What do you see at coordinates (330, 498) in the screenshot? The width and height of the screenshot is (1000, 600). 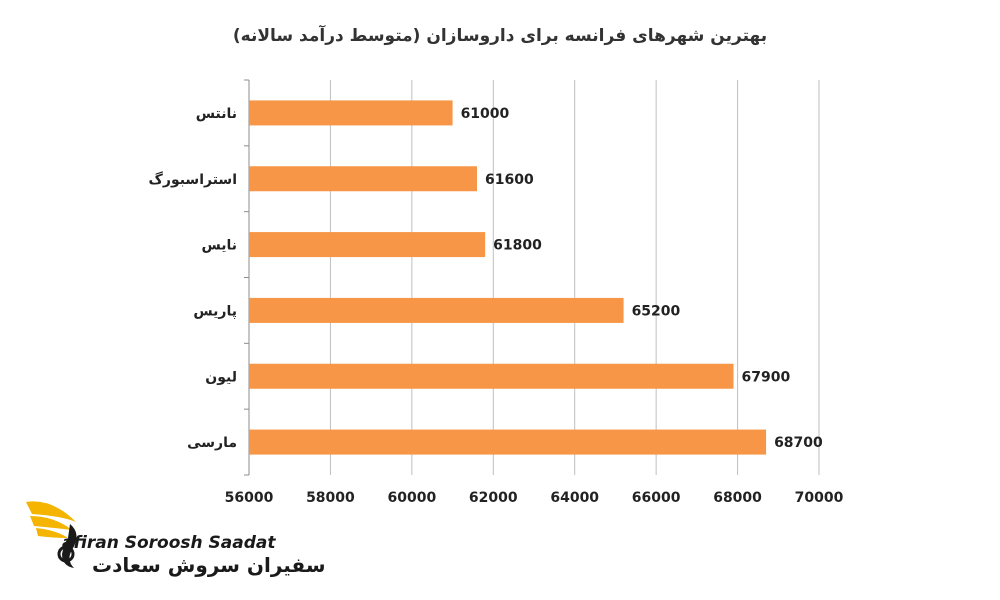 I see `x-tick-label: 58000` at bounding box center [330, 498].